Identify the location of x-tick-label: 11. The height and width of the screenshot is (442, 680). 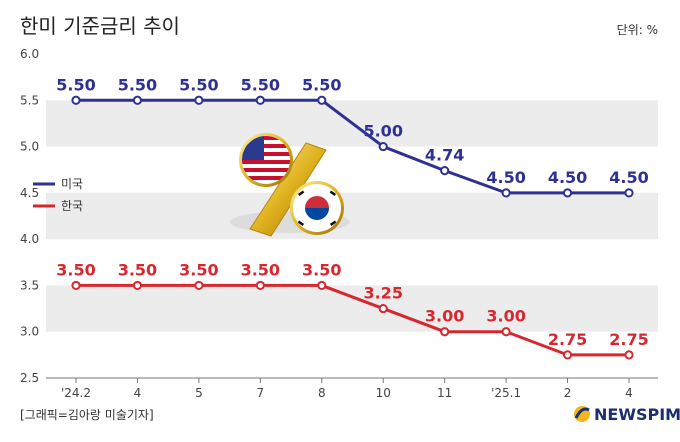
(444, 393).